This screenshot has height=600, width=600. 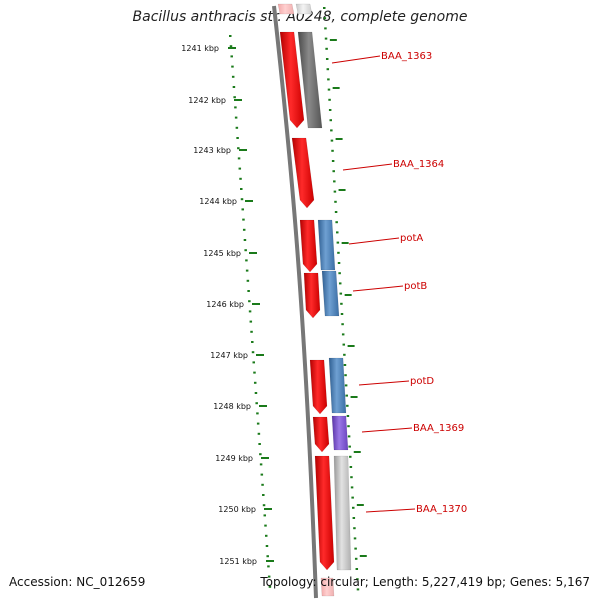 What do you see at coordinates (406, 56) in the screenshot?
I see `gene-label-BAA_1363: BAA_1363` at bounding box center [406, 56].